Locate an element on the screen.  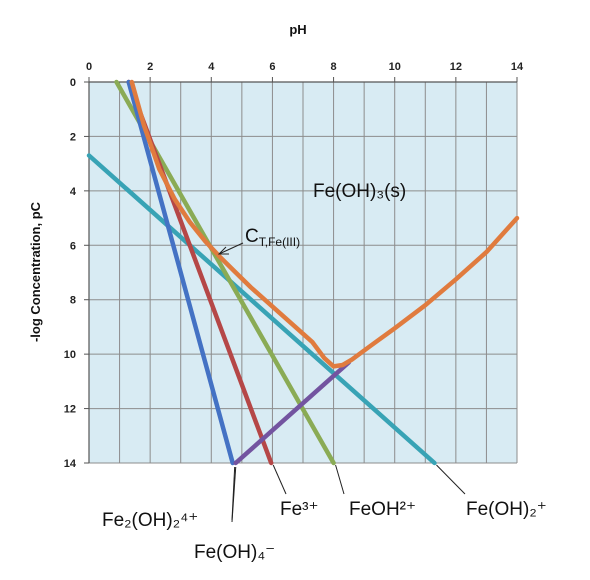
x-tick-label: 2 is located at coordinates (150, 67).